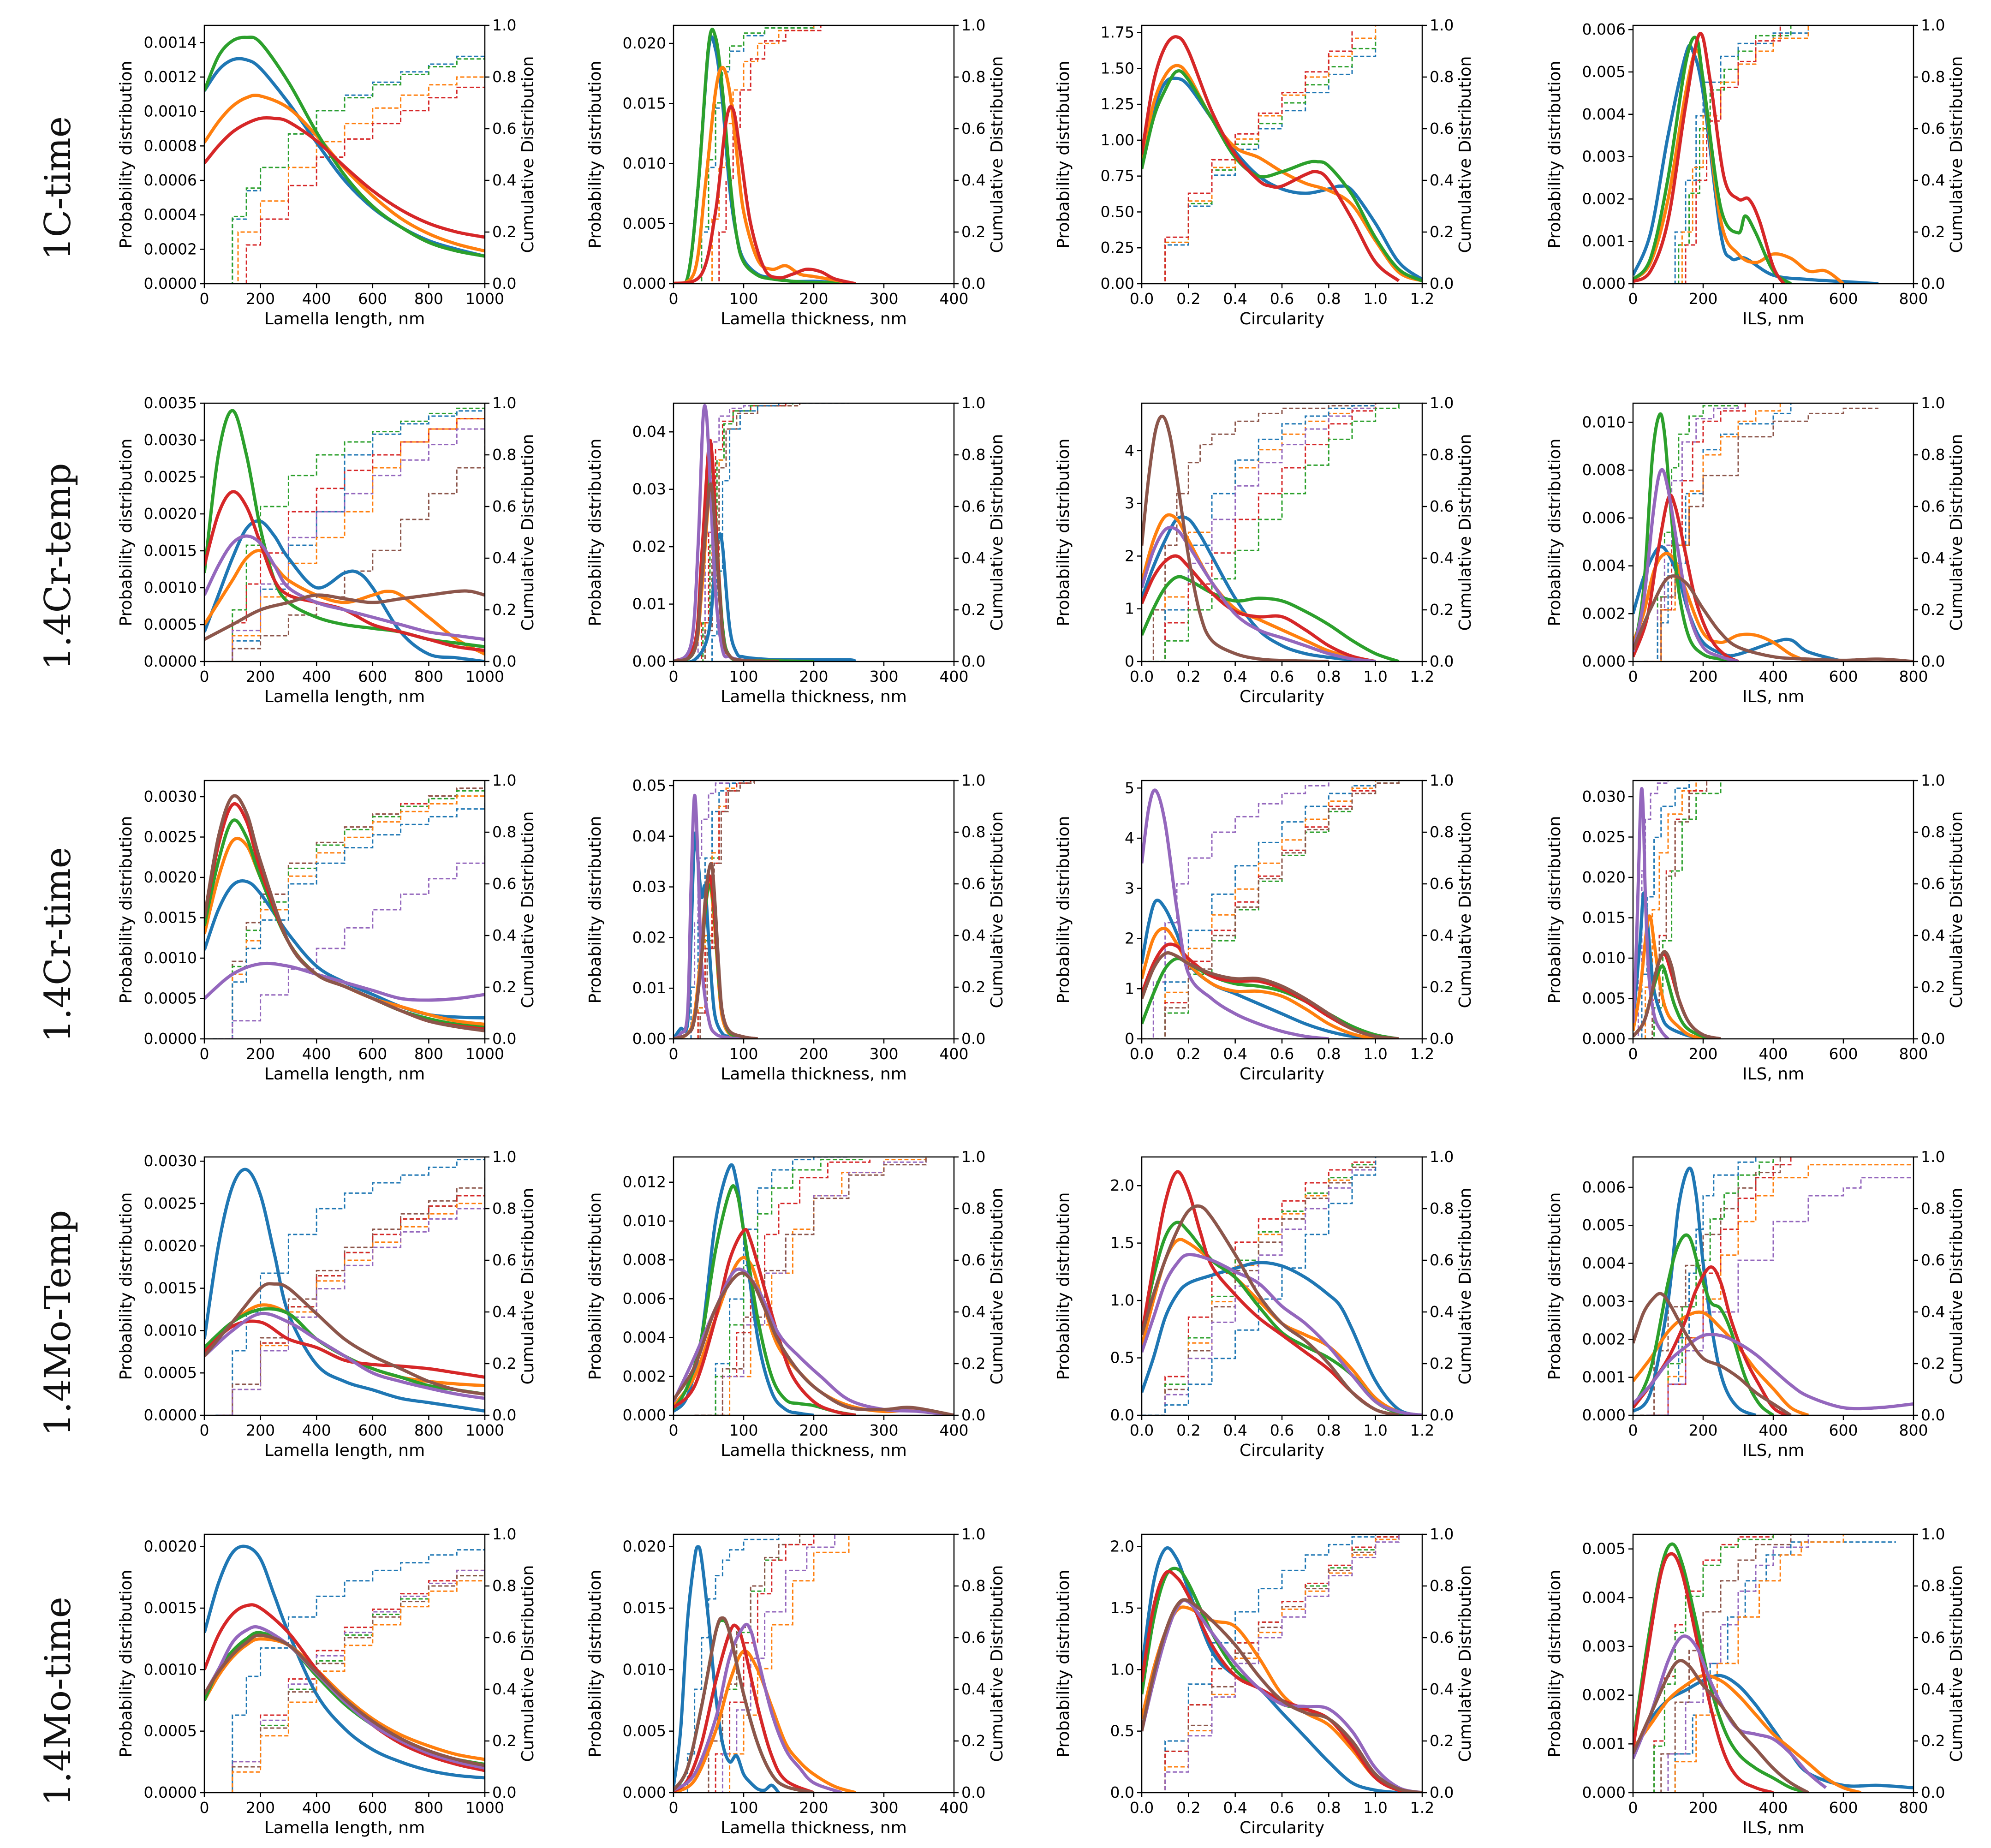  Describe the element at coordinates (644, 1221) in the screenshot. I see `y-tick-label: 0.010` at that location.